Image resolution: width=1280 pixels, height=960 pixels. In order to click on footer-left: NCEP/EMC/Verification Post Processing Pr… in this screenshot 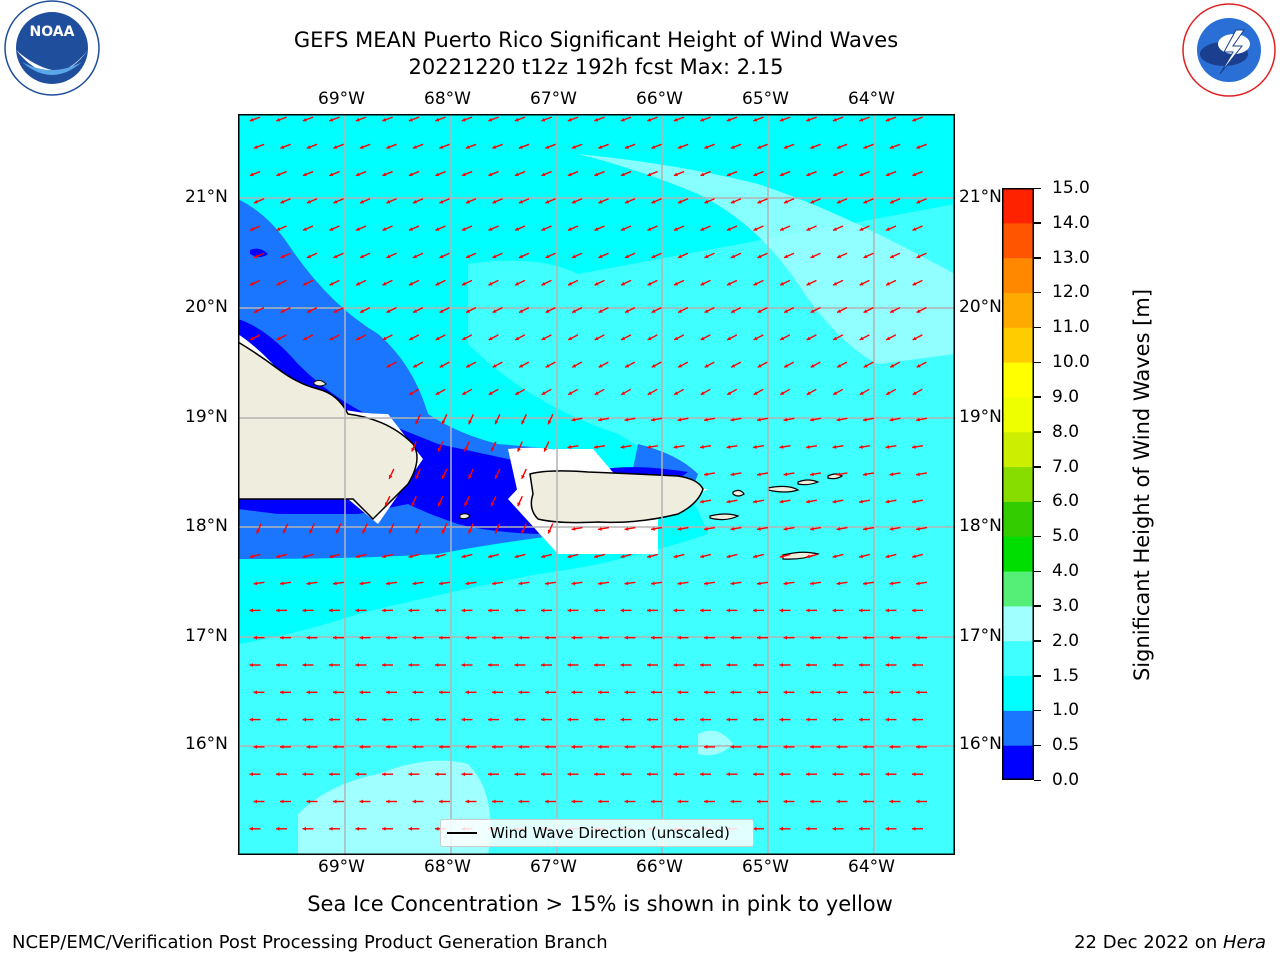, I will do `click(310, 942)`.